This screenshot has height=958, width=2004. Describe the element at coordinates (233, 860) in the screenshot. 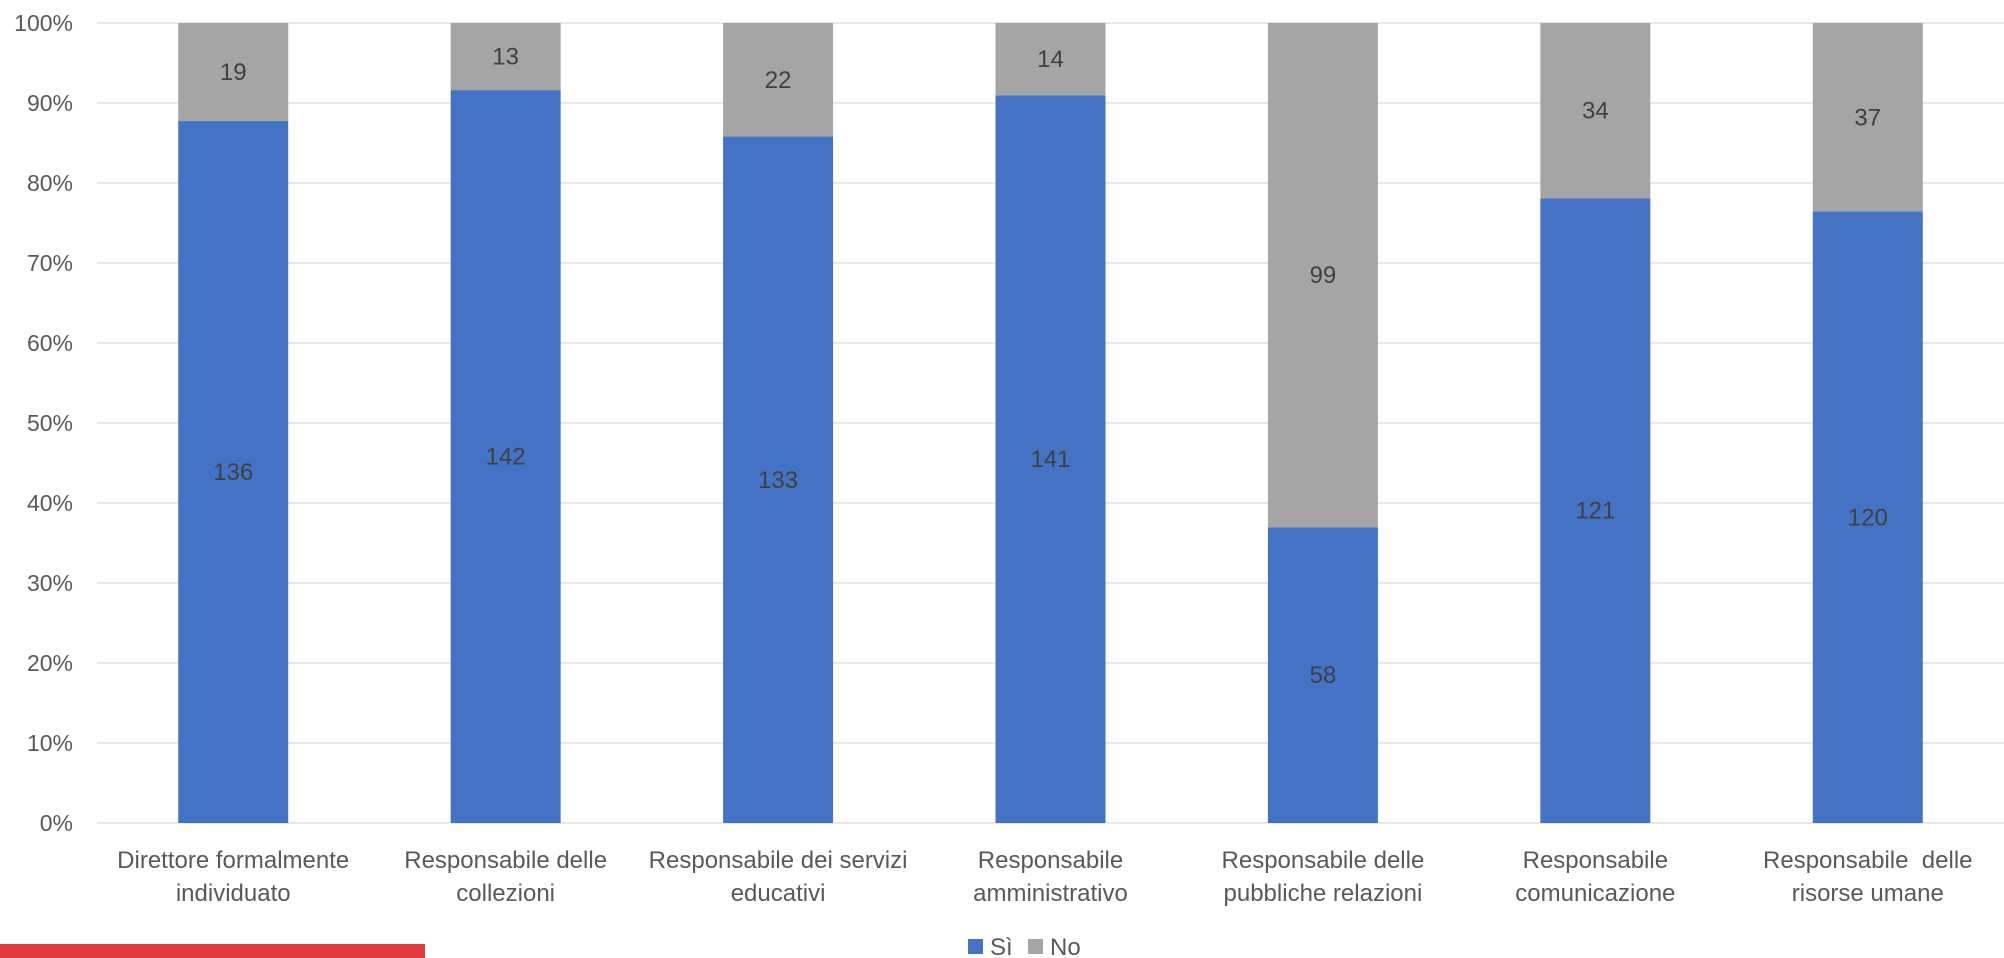

I see `x-category-label: Direttore formalmente` at that location.